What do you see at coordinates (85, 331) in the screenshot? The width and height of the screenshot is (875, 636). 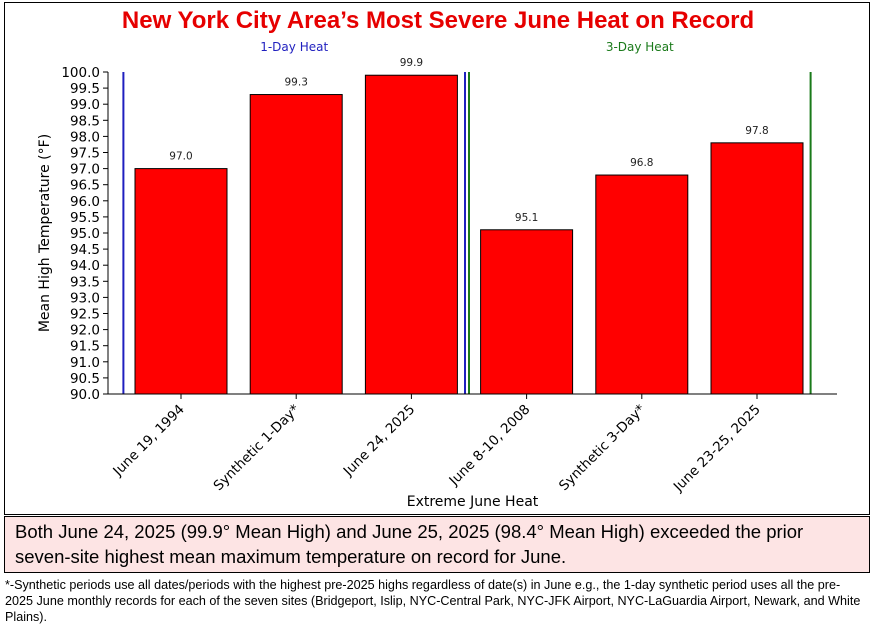 I see `y-tick-label: 92.0` at bounding box center [85, 331].